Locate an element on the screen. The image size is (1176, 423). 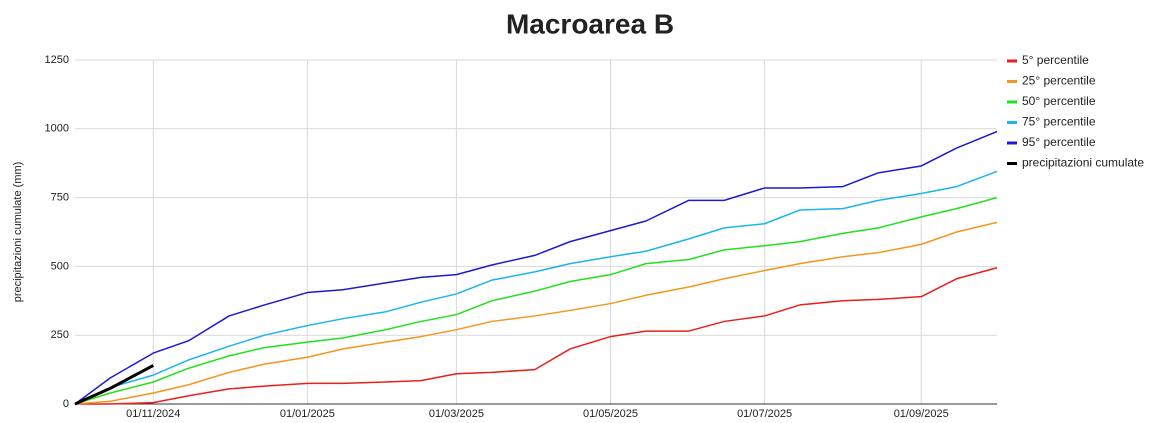
y-tick-label: 0 is located at coordinates (66, 404).